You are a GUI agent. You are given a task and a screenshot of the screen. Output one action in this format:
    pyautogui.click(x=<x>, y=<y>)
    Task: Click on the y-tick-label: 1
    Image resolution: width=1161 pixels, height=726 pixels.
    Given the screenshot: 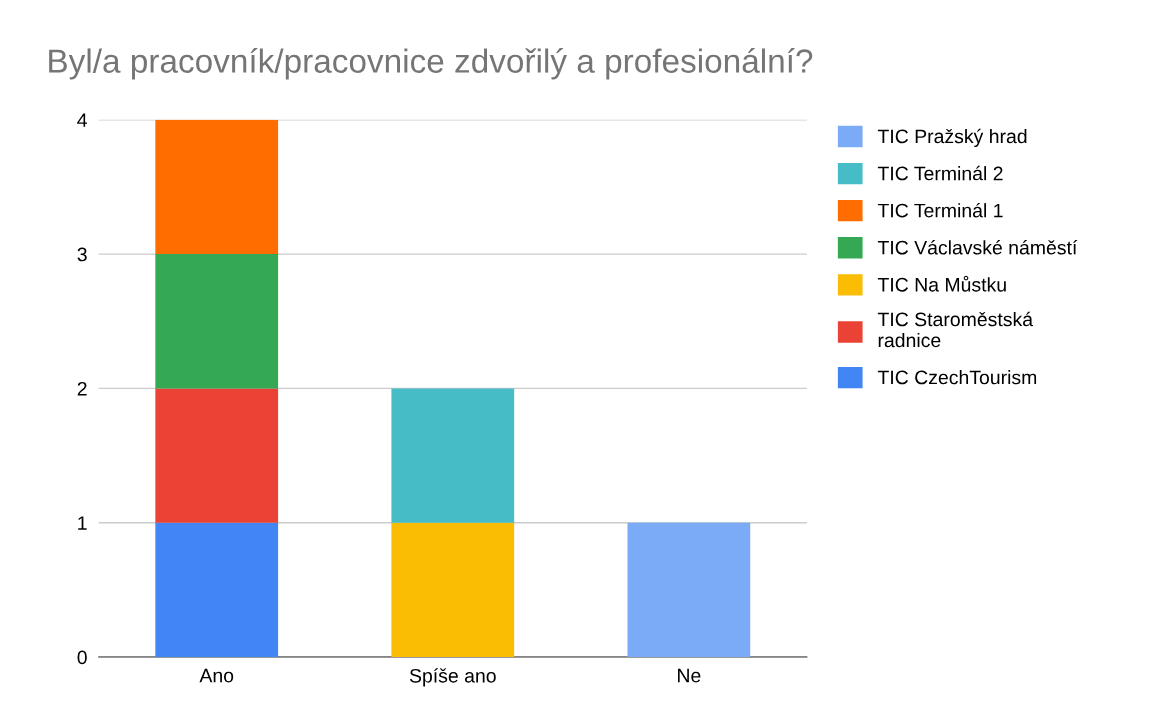 What is the action you would take?
    pyautogui.click(x=82, y=523)
    